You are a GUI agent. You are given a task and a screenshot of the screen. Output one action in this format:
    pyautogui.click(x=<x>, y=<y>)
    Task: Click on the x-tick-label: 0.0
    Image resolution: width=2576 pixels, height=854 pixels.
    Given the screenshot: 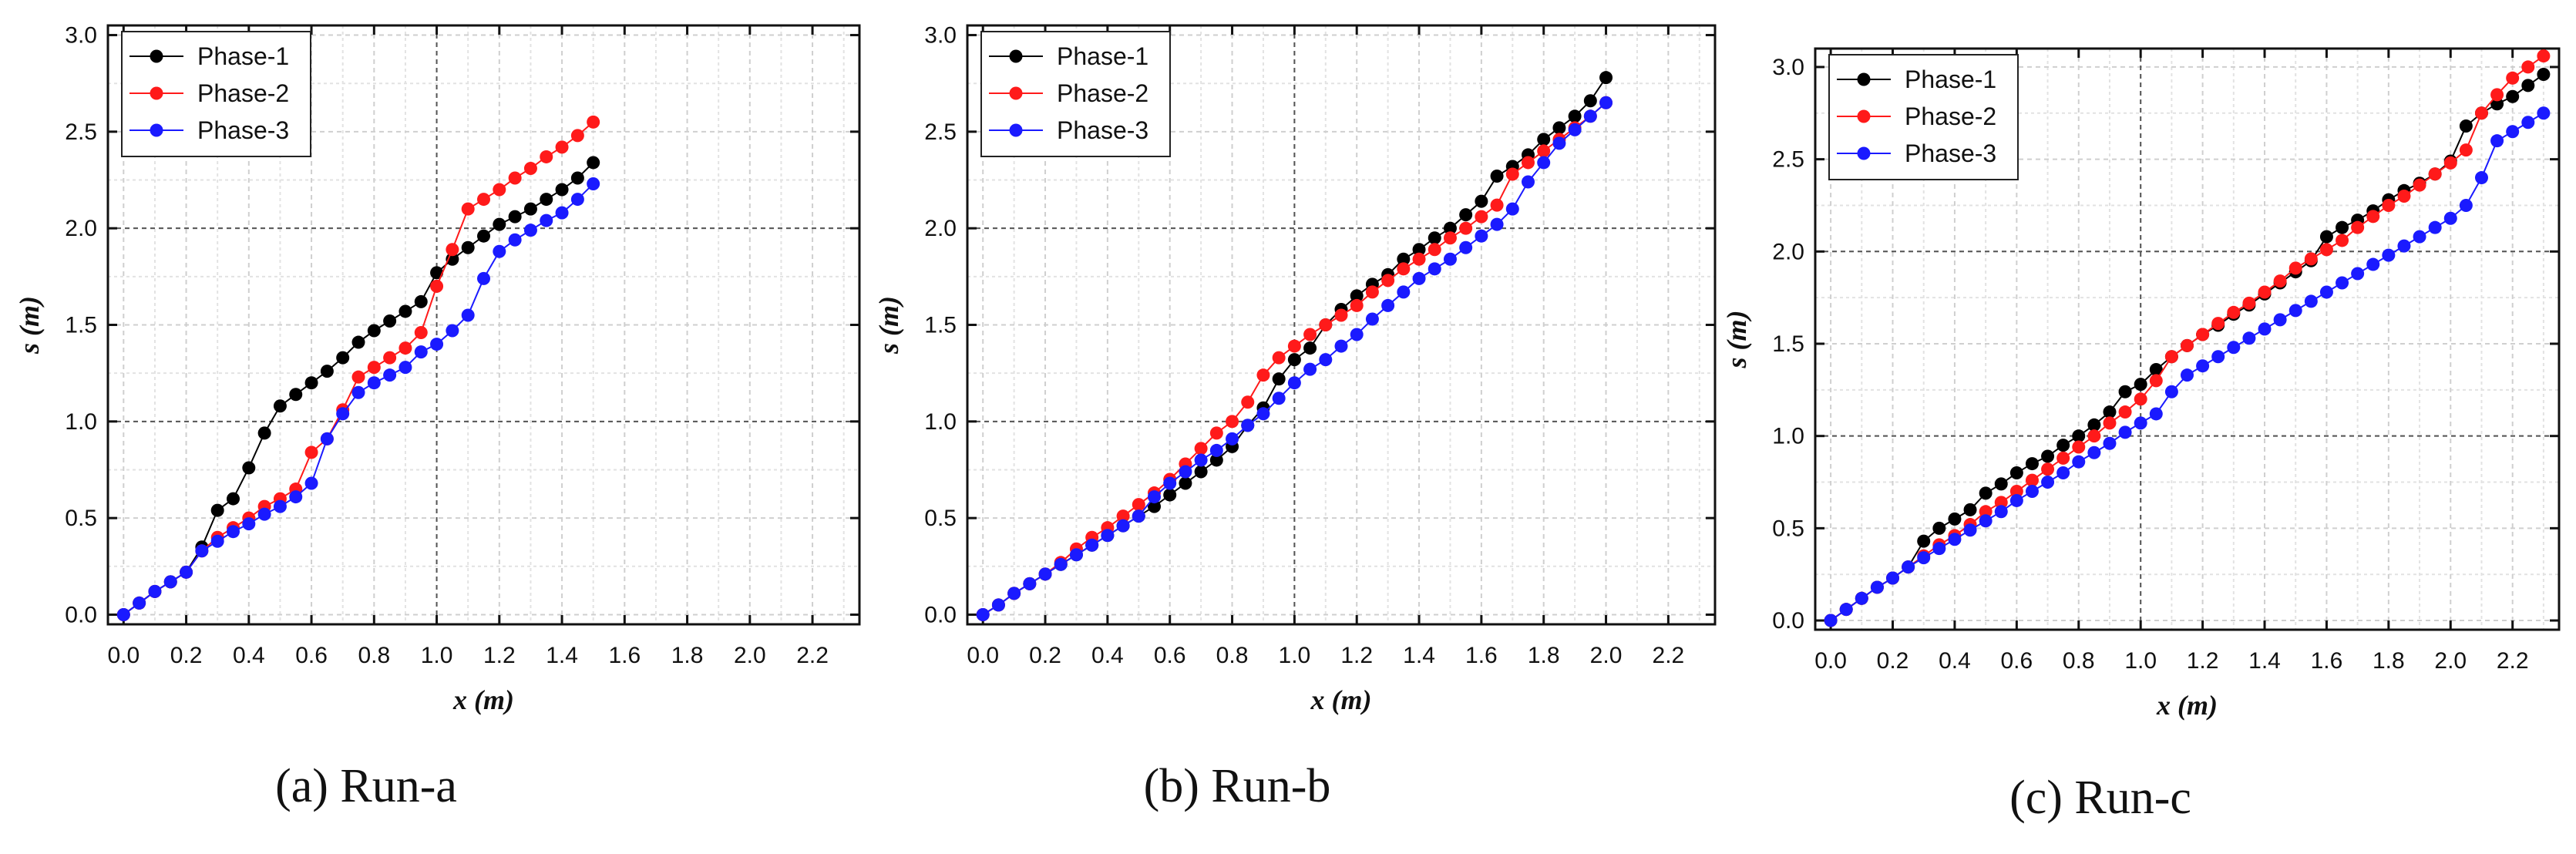 What is the action you would take?
    pyautogui.click(x=983, y=655)
    